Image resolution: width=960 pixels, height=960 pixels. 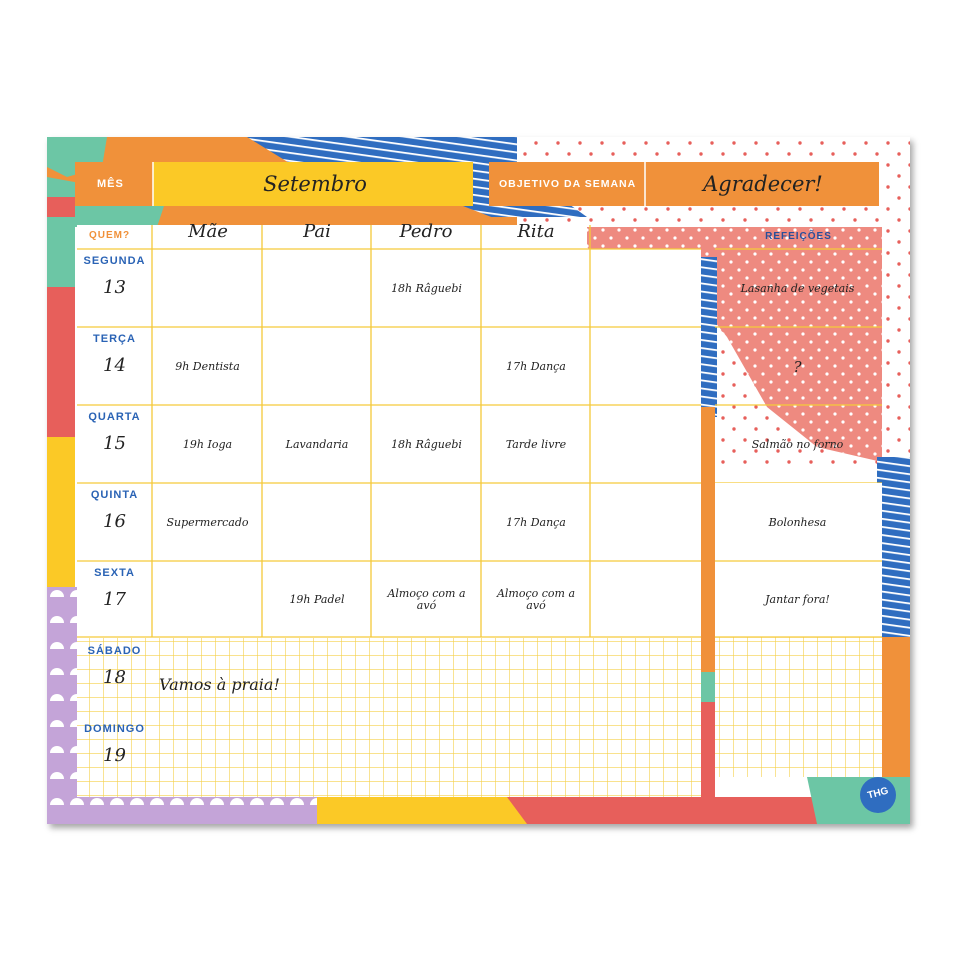 I want to click on day-number: 17, so click(x=114, y=599).